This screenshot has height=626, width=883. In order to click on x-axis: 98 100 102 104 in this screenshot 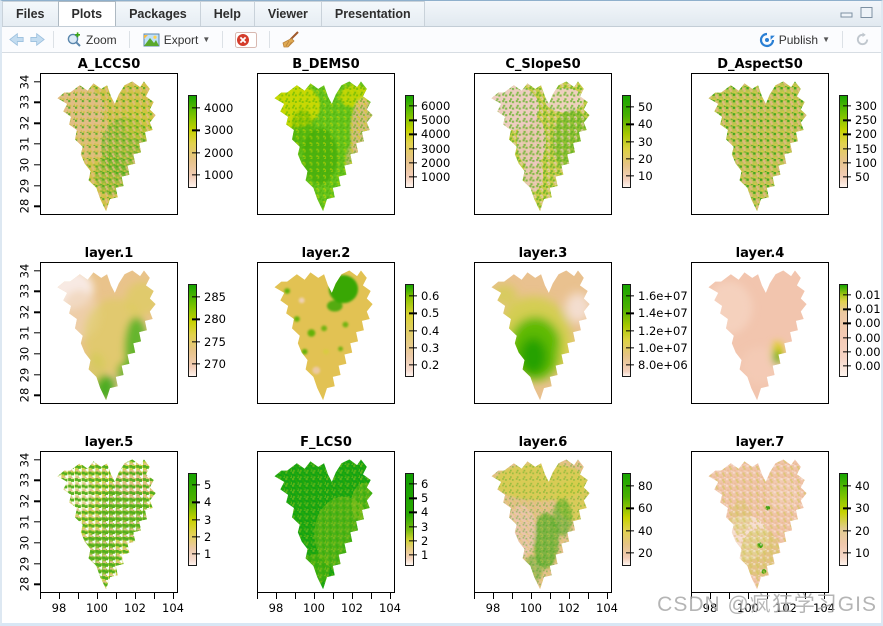, I will do `click(546, 607)`.